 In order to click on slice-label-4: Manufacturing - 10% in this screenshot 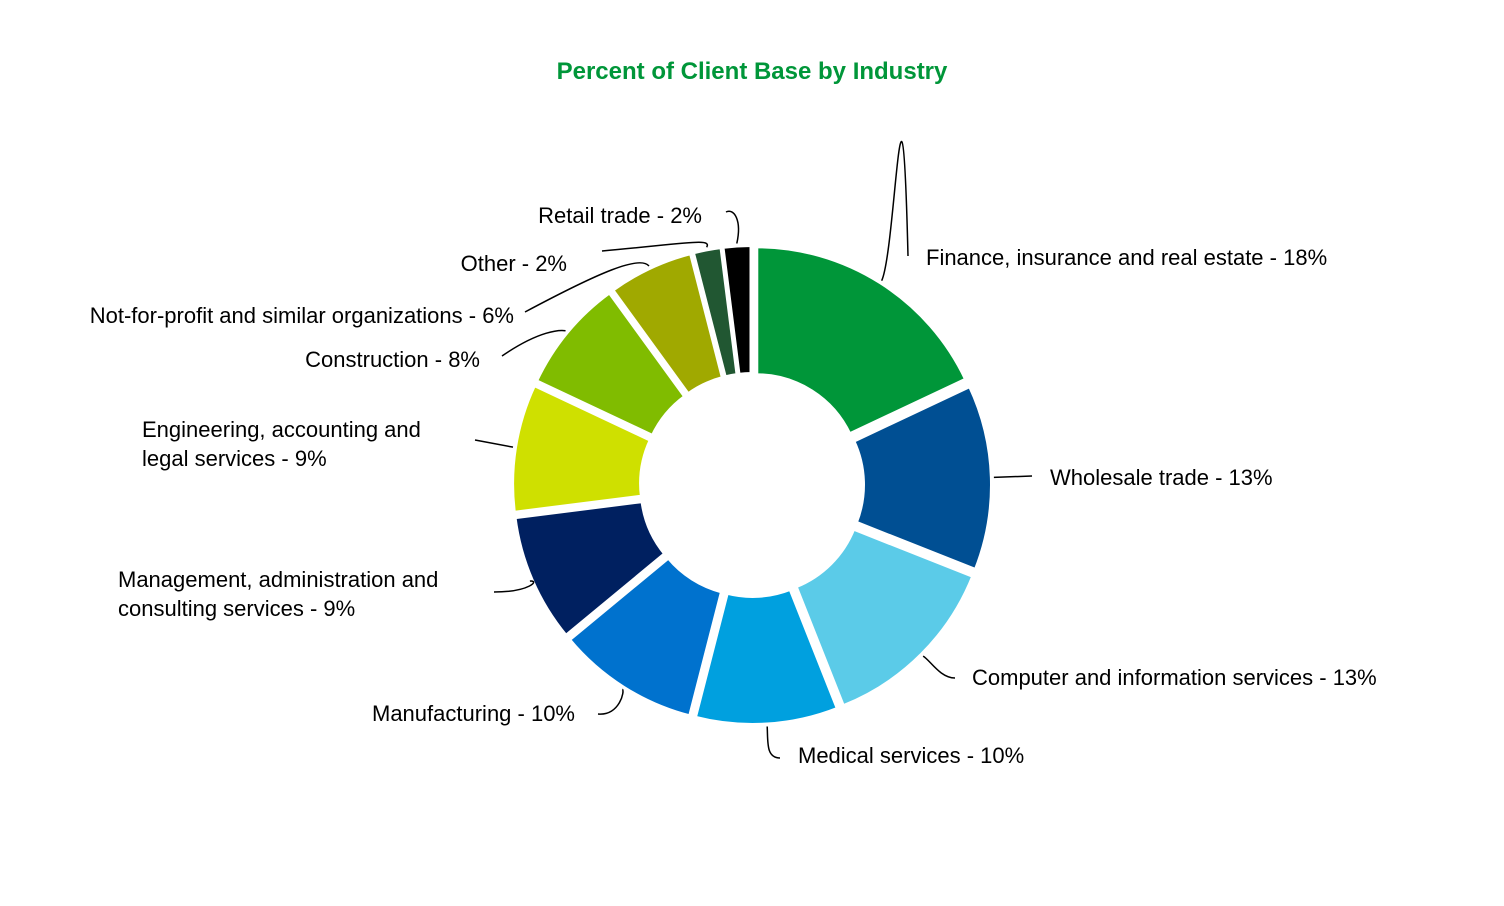, I will do `click(473, 713)`.